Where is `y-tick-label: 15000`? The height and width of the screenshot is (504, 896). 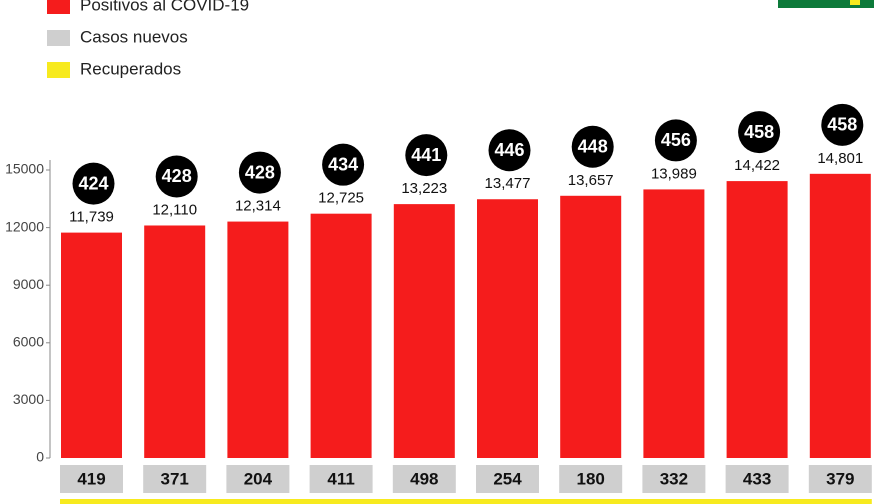 y-tick-label: 15000 is located at coordinates (24, 169).